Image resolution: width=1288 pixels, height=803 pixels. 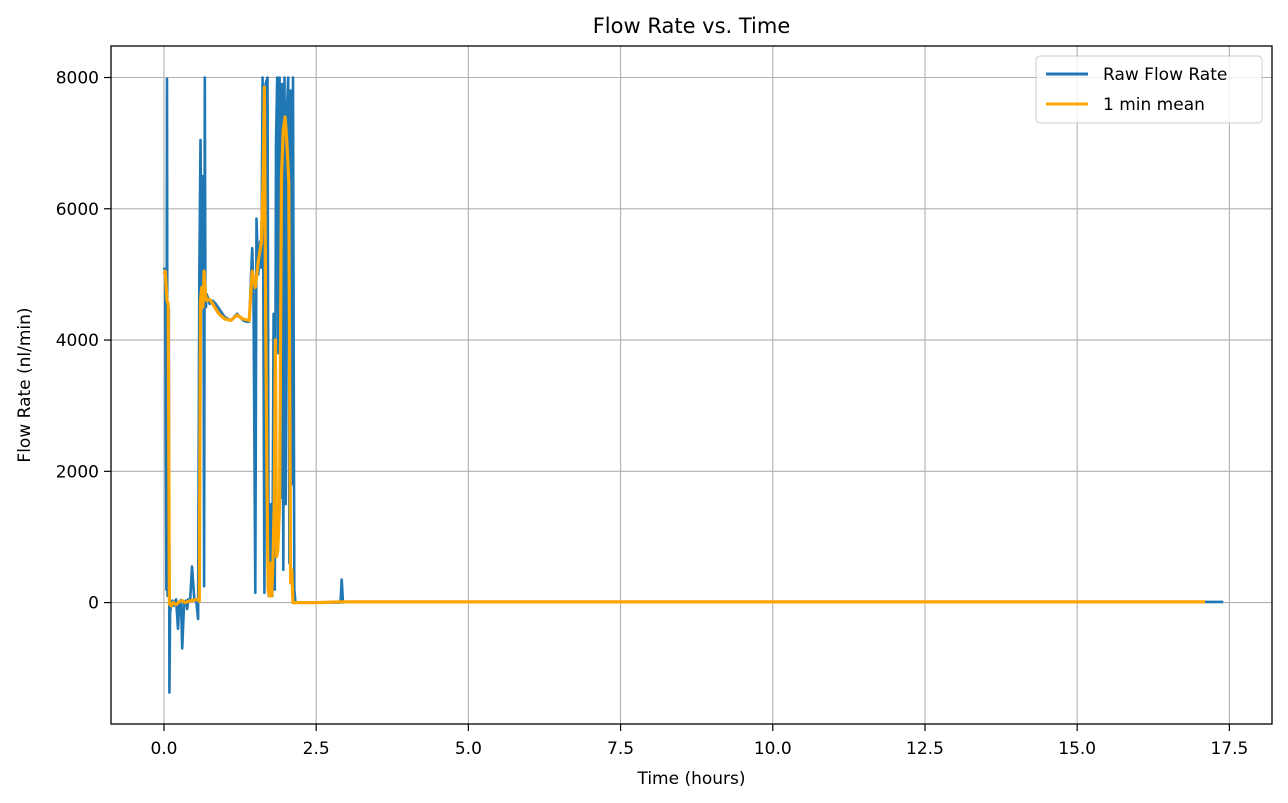 What do you see at coordinates (77, 472) in the screenshot?
I see `y-tick-label: 2000` at bounding box center [77, 472].